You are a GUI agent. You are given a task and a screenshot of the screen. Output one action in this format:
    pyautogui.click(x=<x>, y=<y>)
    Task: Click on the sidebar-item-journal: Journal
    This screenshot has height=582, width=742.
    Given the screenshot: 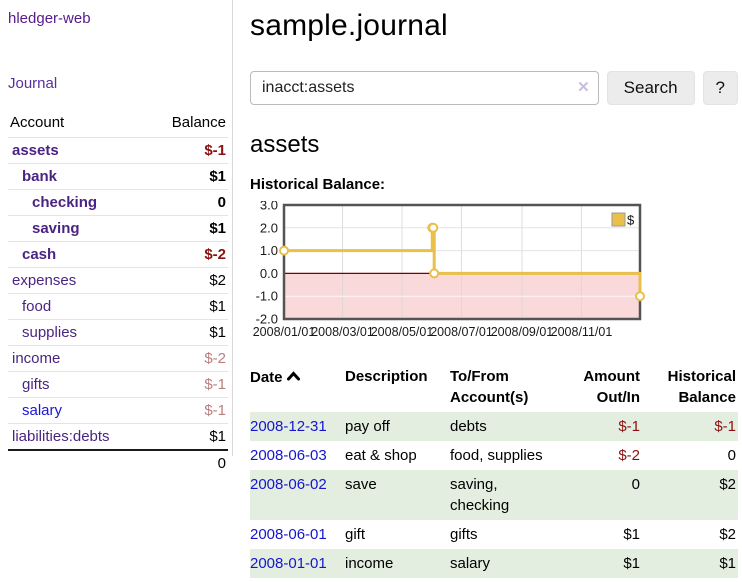 What is the action you would take?
    pyautogui.click(x=33, y=83)
    